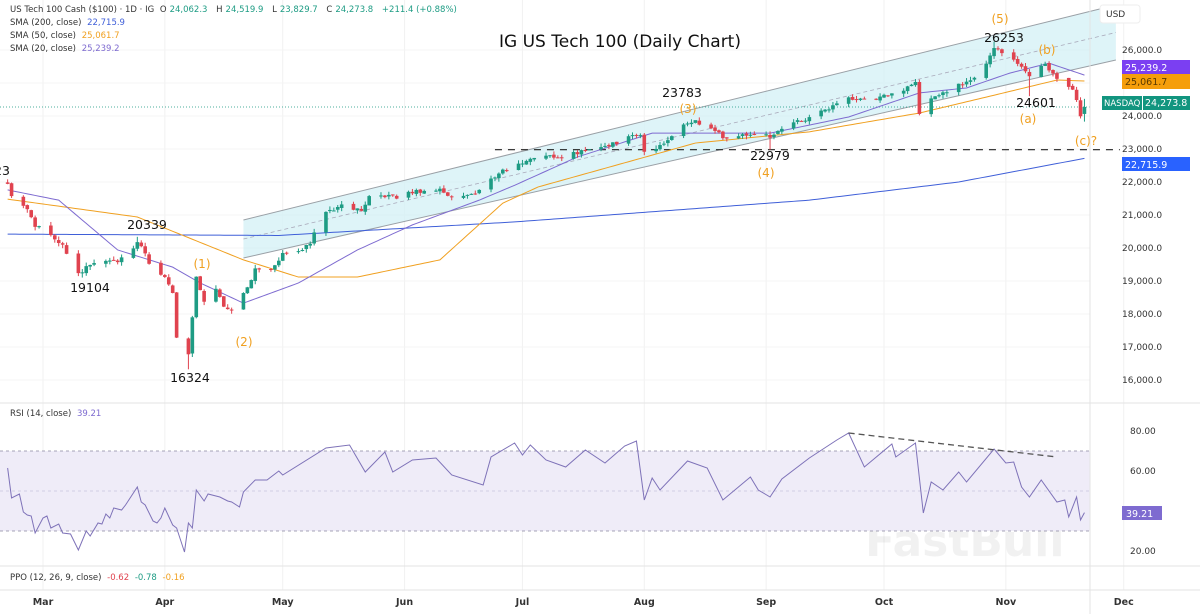  I want to click on sma200-value: 22,715.9, so click(106, 23).